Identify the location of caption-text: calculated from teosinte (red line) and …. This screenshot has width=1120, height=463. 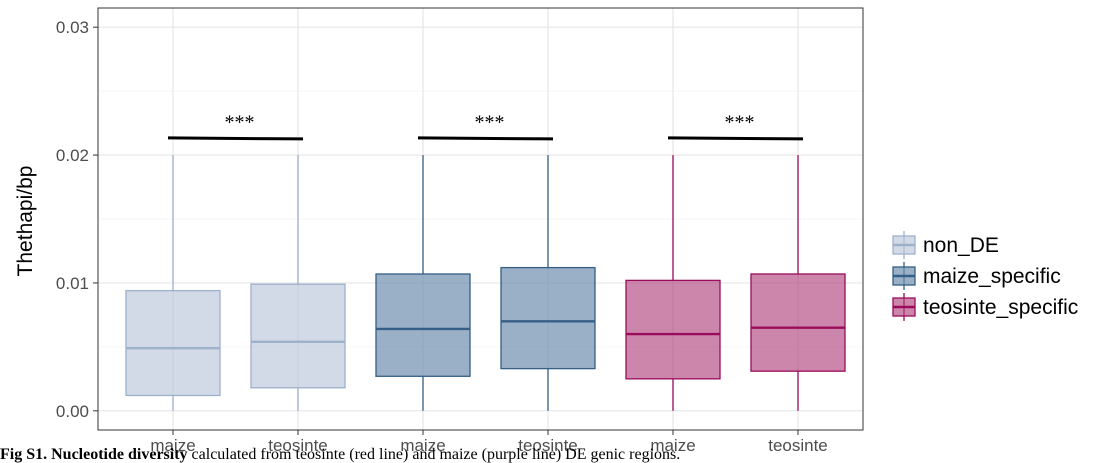
(434, 454).